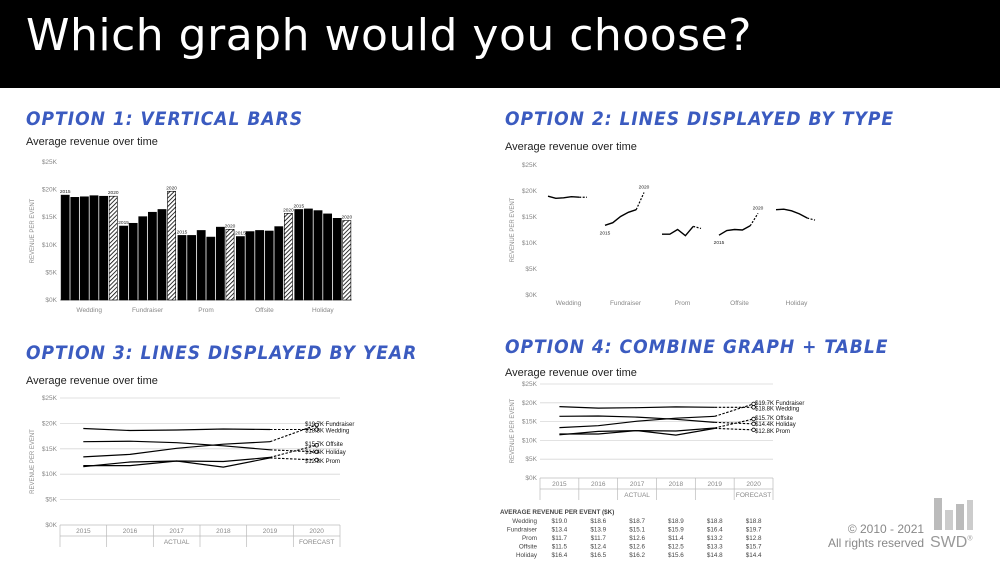 The width and height of the screenshot is (1000, 565). Describe the element at coordinates (715, 538) in the screenshot. I see `table-cell: $13.2` at that location.